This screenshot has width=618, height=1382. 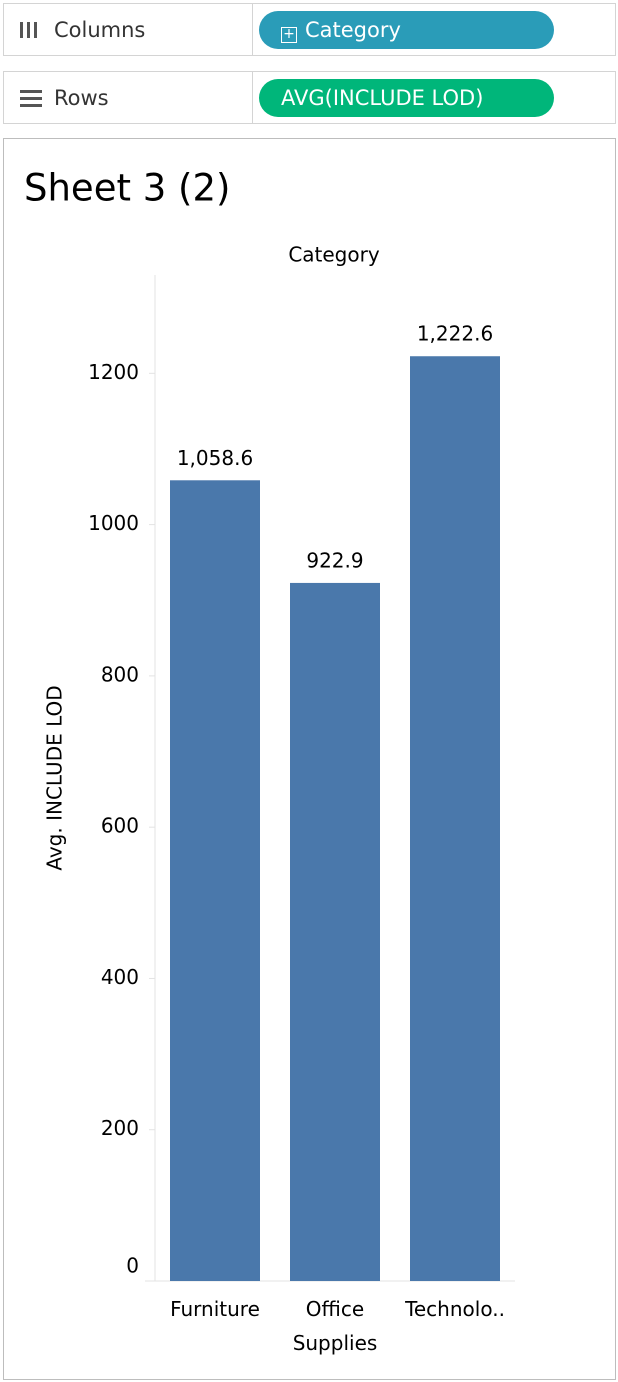 I want to click on data-label: 1,058.6, so click(x=215, y=458).